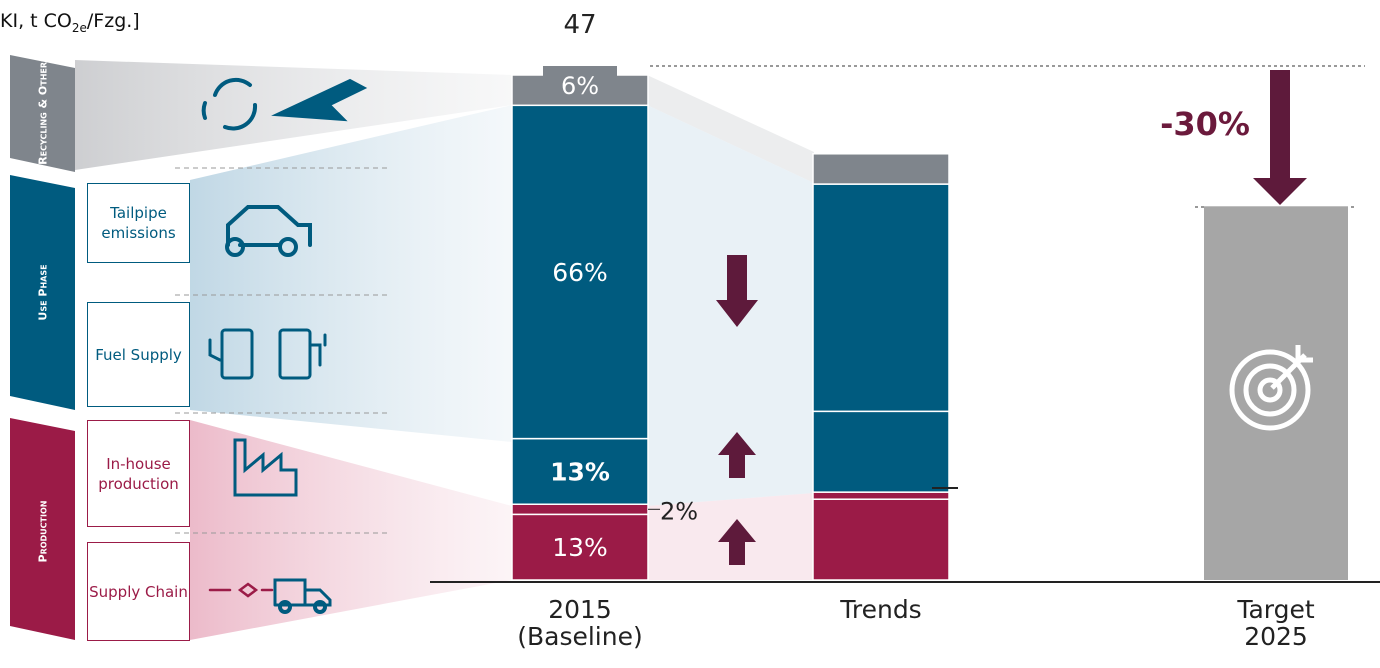 This screenshot has height=668, width=1380. What do you see at coordinates (679, 511) in the screenshot?
I see `value-label: 2%` at bounding box center [679, 511].